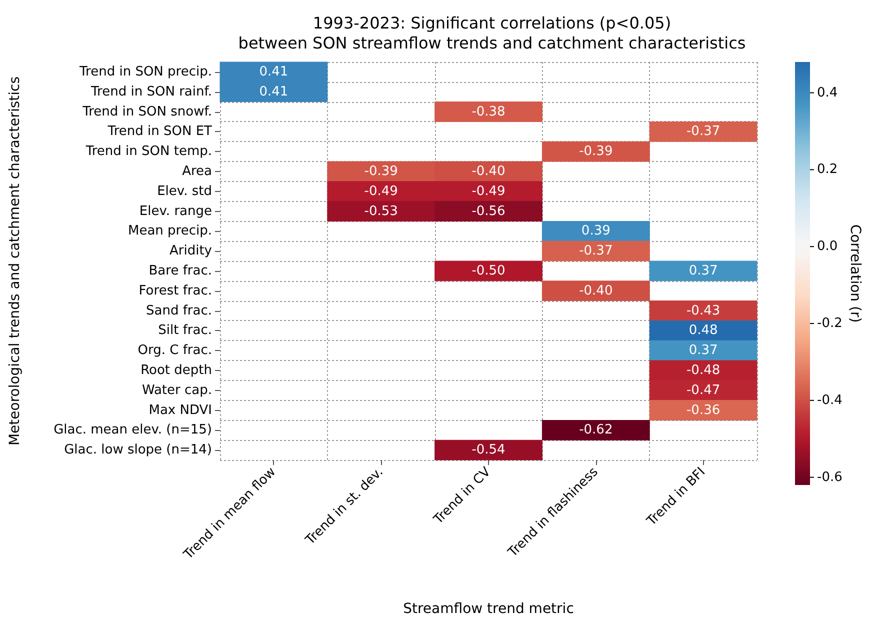  I want to click on y-axis-title: Meteorological trends and catchment characteristics, so click(15, 261).